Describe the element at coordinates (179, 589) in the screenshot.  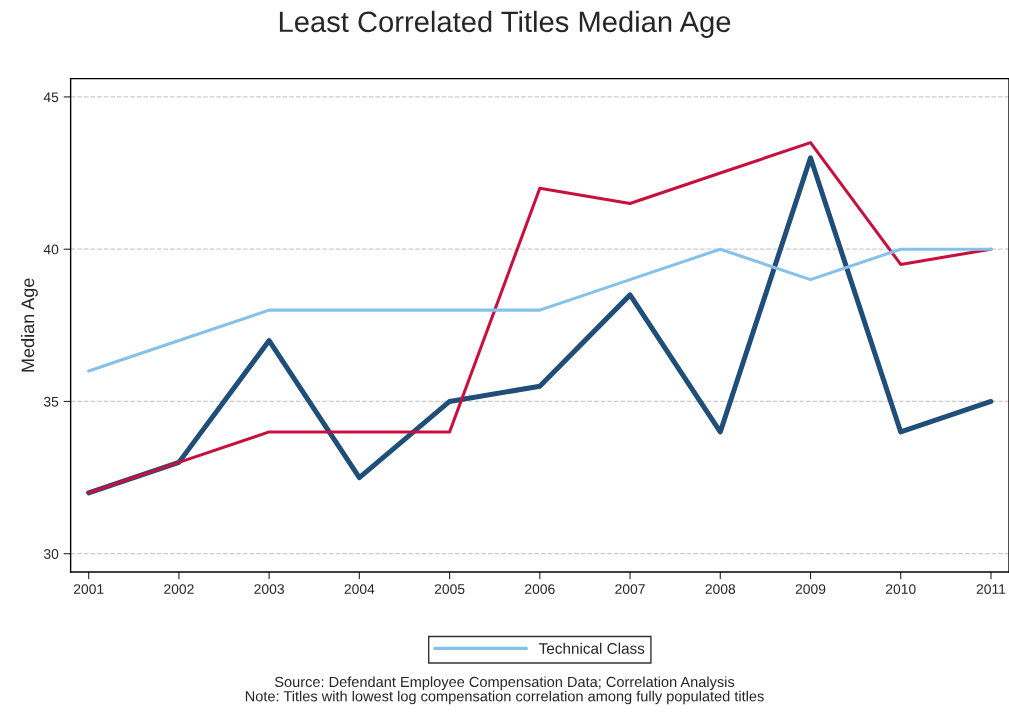
I see `x-tick-label: 2002` at that location.